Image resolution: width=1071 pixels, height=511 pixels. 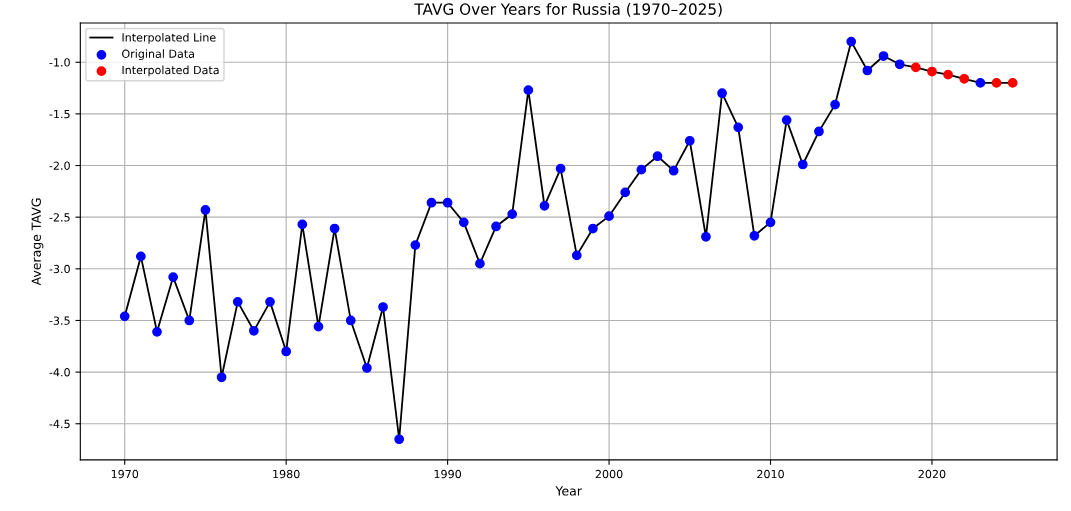 I want to click on y-tick-label: -4.0, so click(x=59, y=372).